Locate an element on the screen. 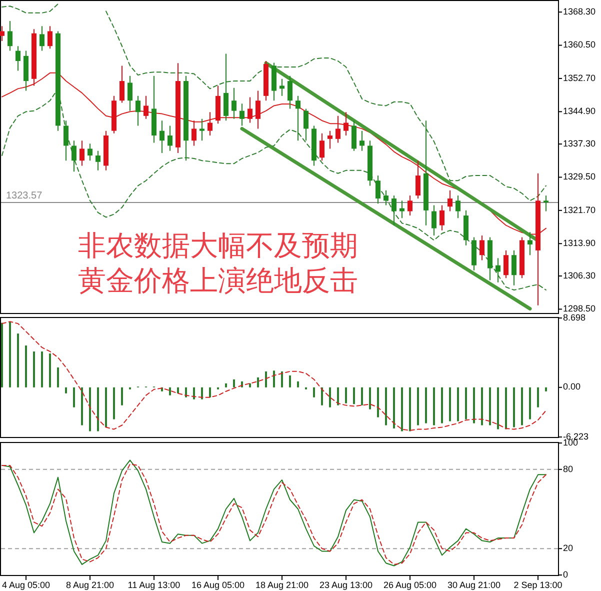 Image resolution: width=601 pixels, height=591 pixels. y-tick-label: 1337.30 is located at coordinates (579, 143).